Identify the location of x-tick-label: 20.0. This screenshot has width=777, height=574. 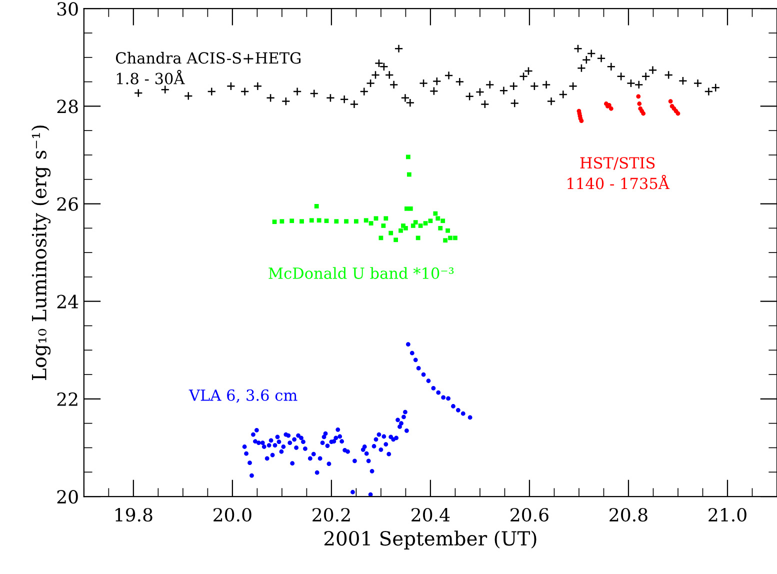
(233, 515).